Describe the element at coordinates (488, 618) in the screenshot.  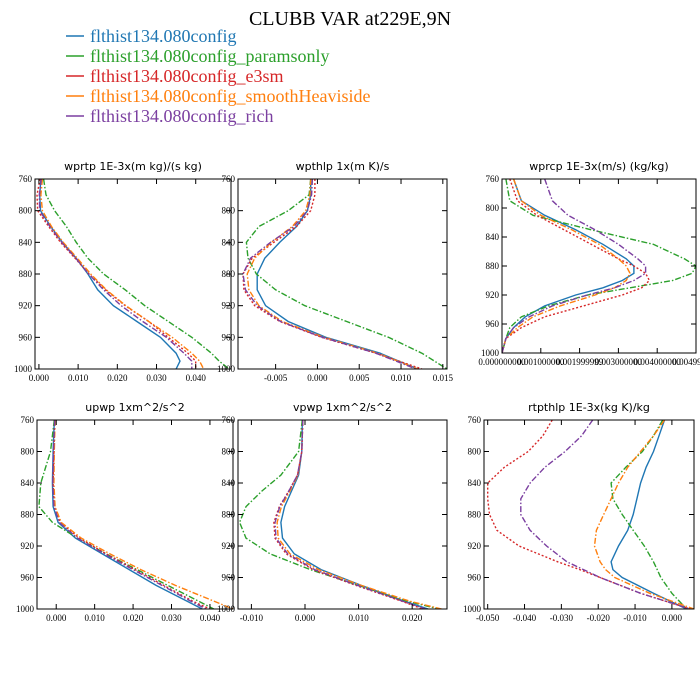
I see `x-tick-label: -0.050` at that location.